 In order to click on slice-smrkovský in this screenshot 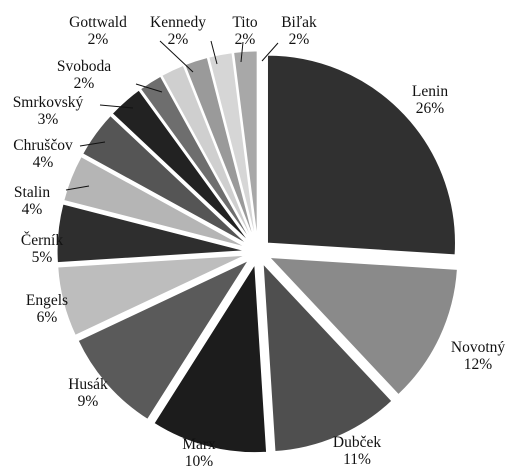, I will do `click(180, 166)`.